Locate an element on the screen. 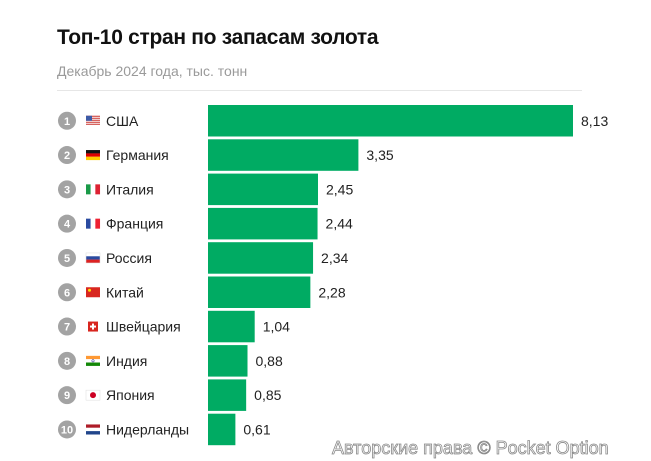 The width and height of the screenshot is (651, 461). rank-number: 1 is located at coordinates (67, 122).